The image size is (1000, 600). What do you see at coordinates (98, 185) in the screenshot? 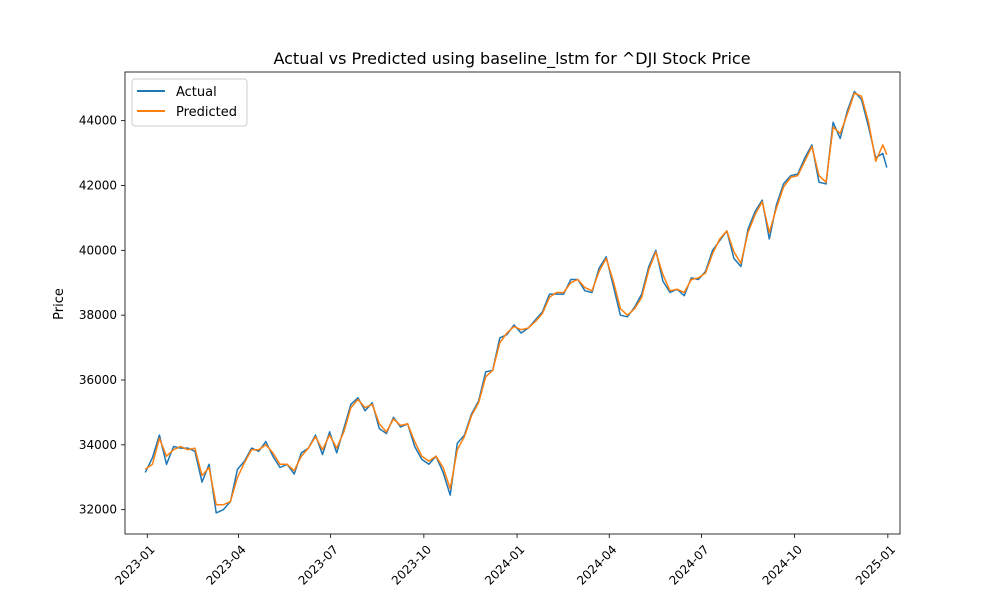
I see `y-tick-label: 42000` at bounding box center [98, 185].